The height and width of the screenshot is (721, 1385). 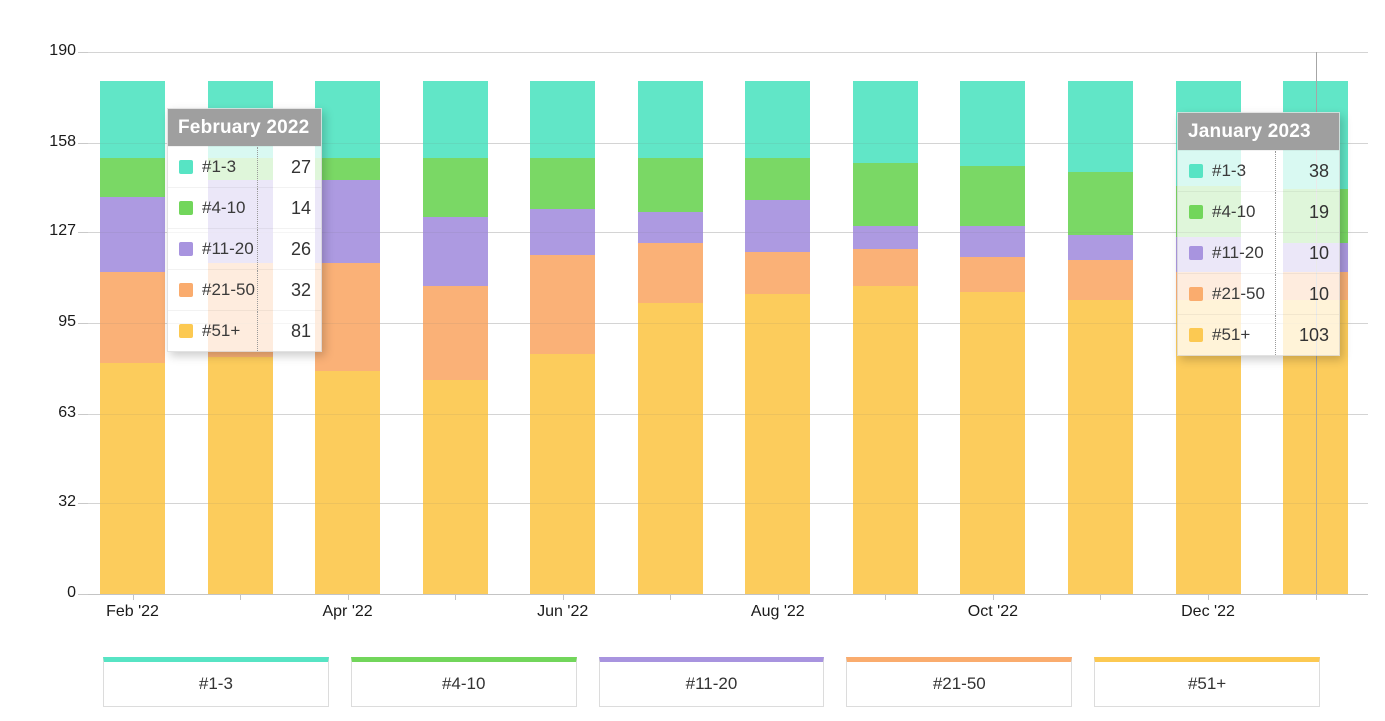 I want to click on y-axis-label: 32, so click(x=67, y=501).